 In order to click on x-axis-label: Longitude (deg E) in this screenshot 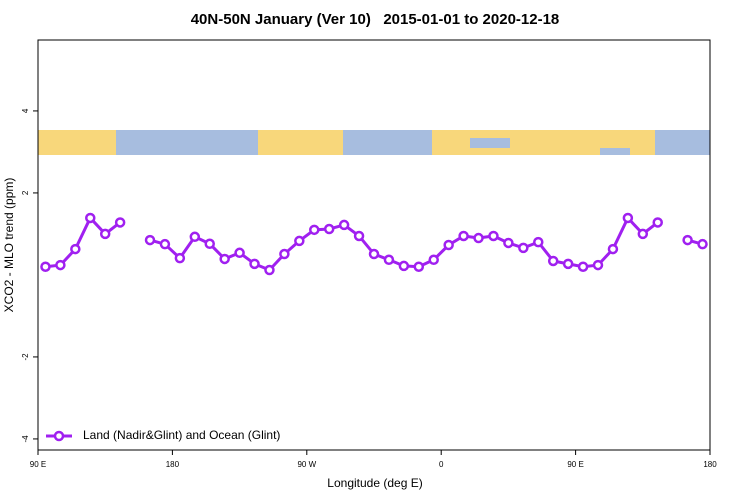, I will do `click(374, 483)`.